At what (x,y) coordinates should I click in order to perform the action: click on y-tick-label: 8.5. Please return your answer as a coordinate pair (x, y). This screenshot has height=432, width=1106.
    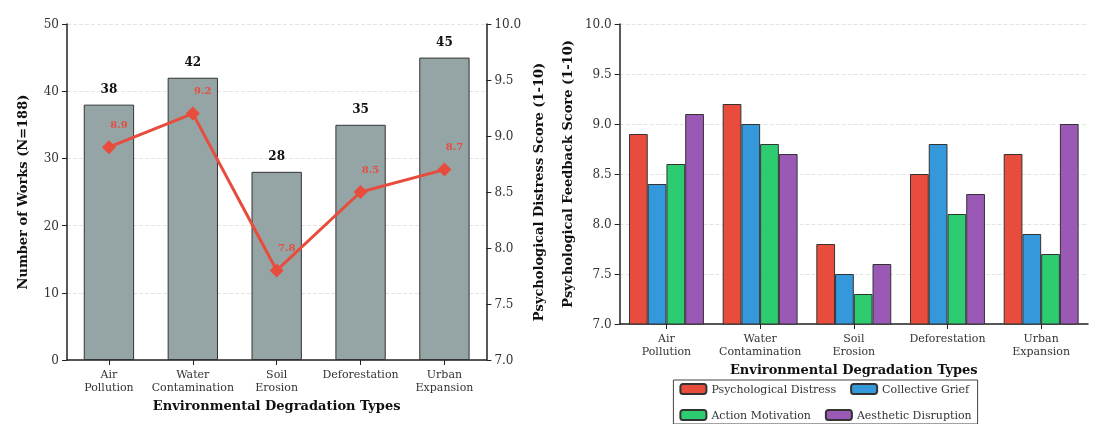
    Looking at the image, I should click on (602, 174).